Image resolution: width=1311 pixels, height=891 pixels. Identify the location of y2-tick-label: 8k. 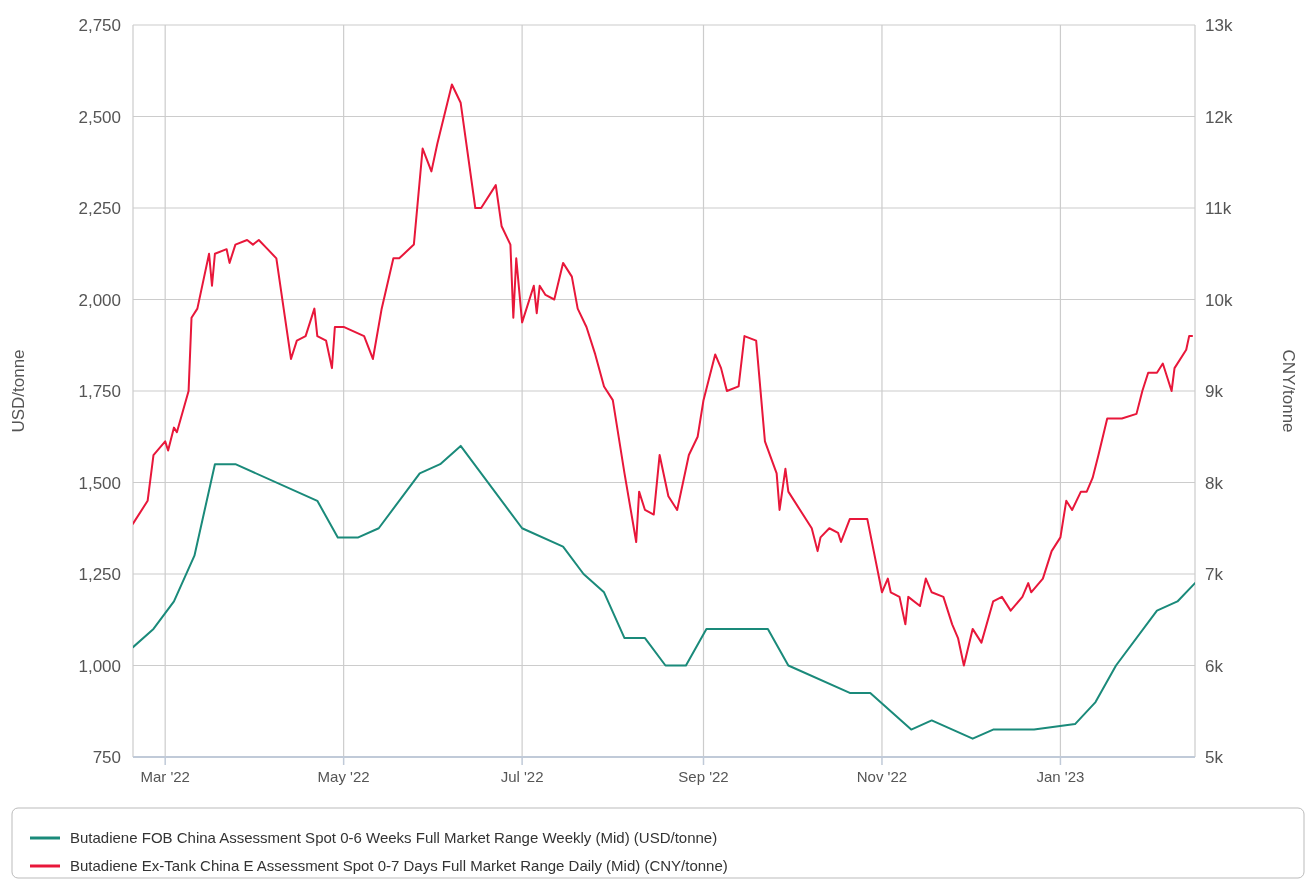
(1214, 483).